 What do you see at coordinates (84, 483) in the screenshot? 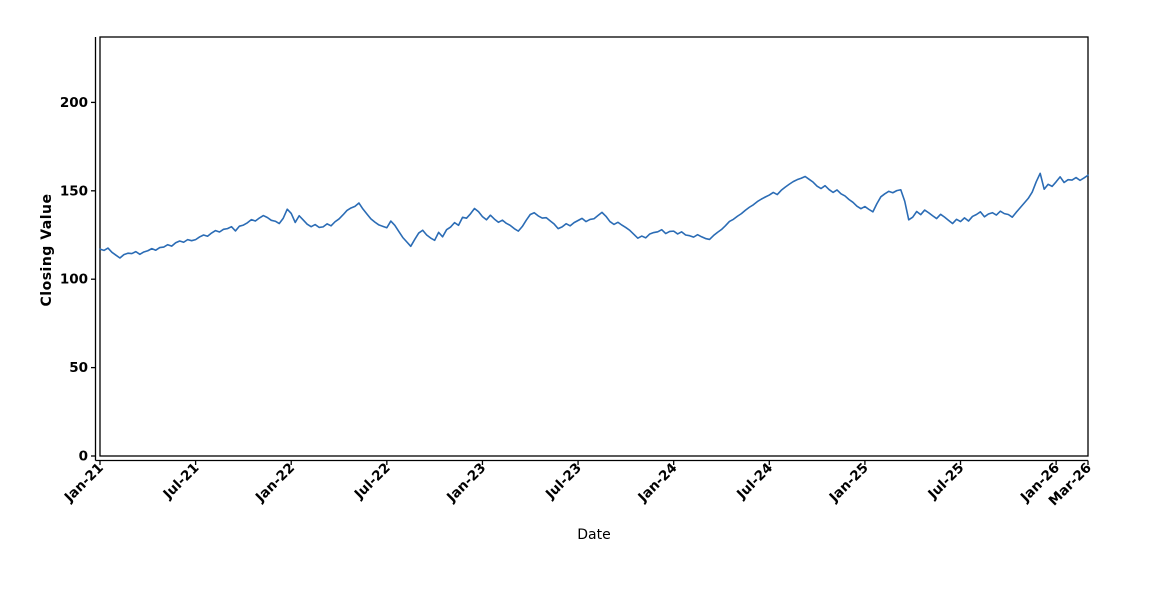
I see `x-tick-label-Jan-21: Jan-21` at bounding box center [84, 483].